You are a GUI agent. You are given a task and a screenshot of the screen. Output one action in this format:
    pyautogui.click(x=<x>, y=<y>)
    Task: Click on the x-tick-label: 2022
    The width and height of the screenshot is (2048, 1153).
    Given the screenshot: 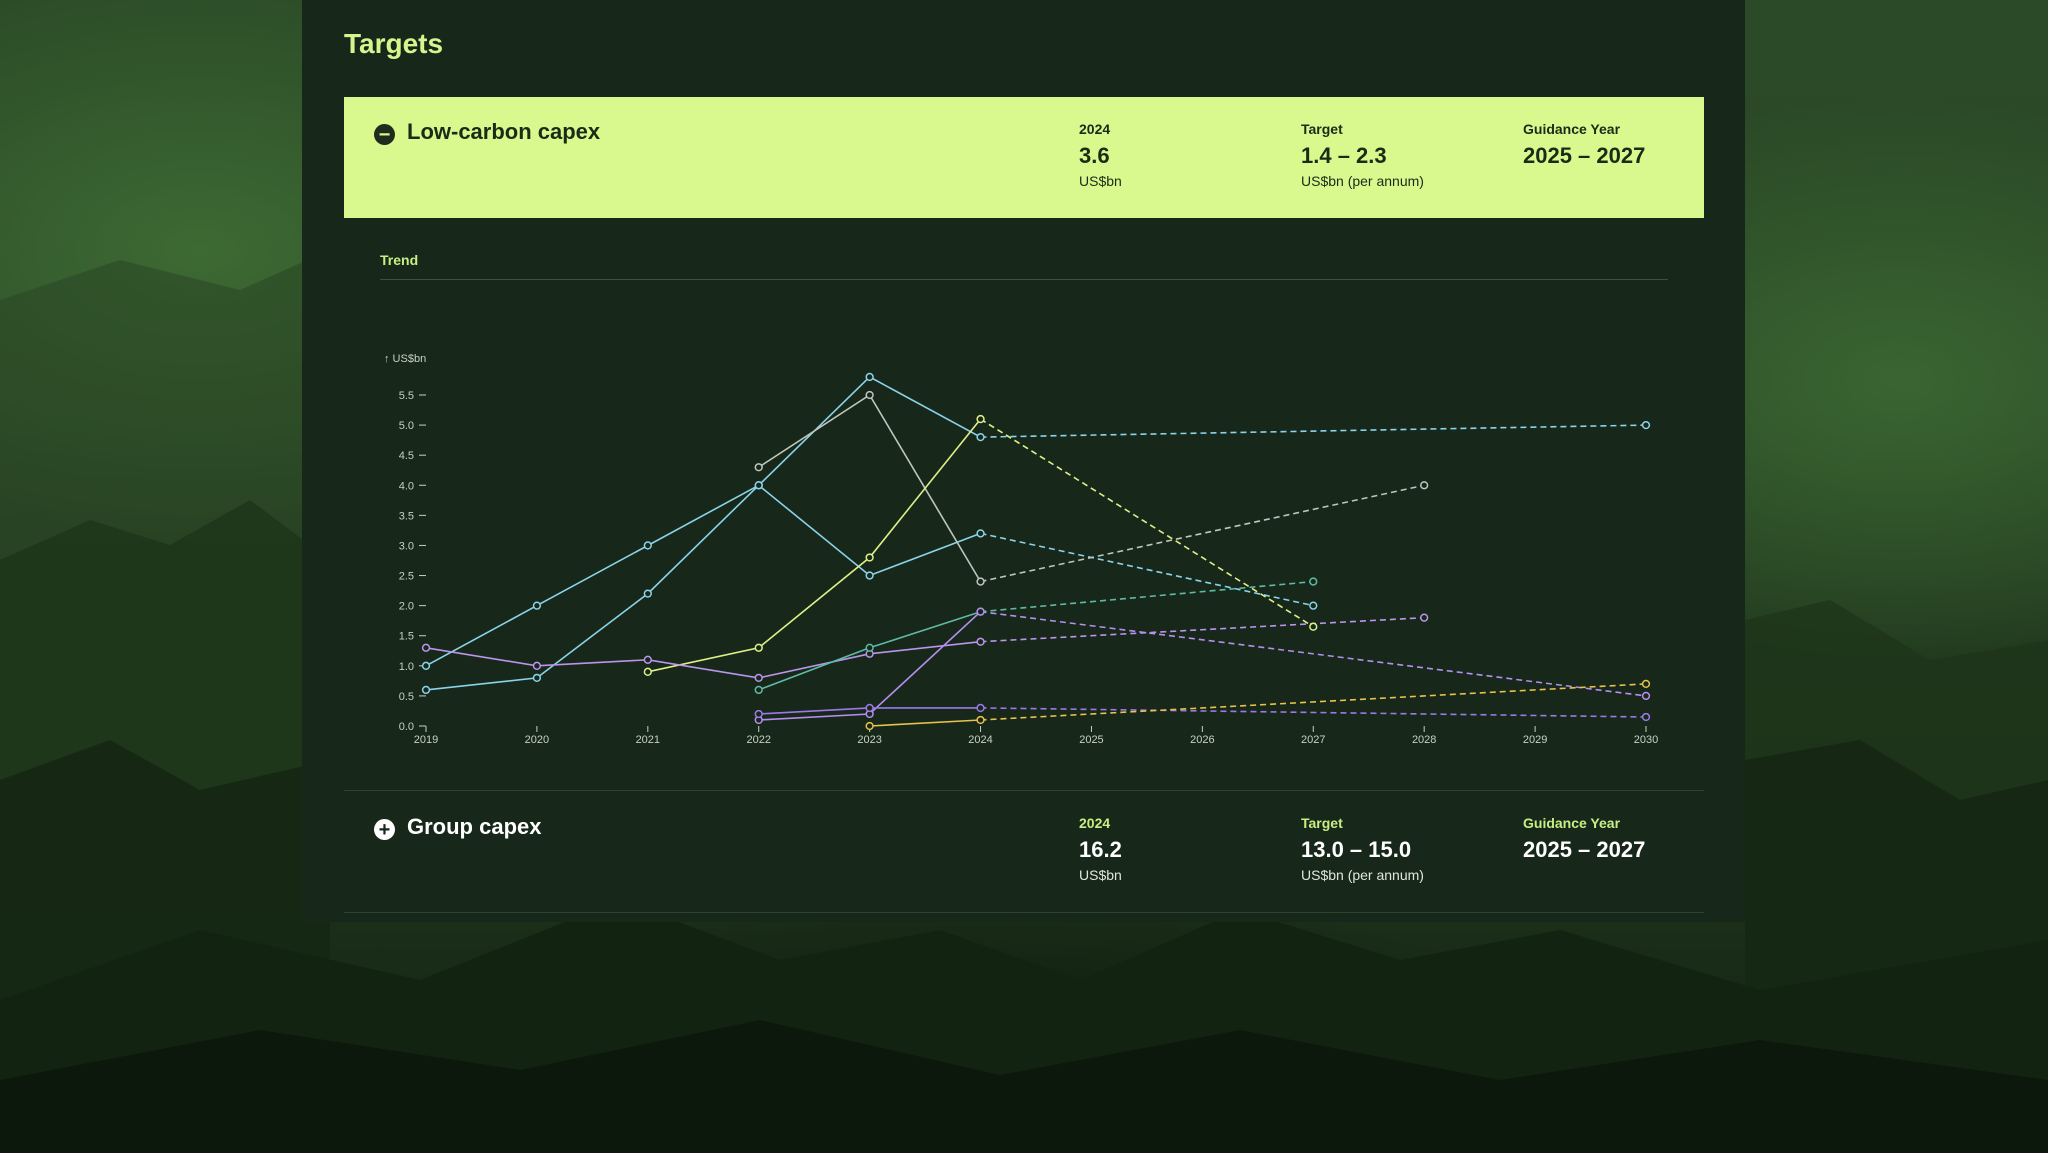 What is the action you would take?
    pyautogui.click(x=758, y=740)
    